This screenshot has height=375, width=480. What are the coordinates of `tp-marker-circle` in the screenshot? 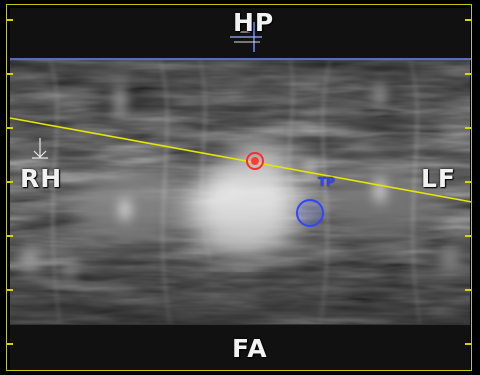 It's located at (310, 213).